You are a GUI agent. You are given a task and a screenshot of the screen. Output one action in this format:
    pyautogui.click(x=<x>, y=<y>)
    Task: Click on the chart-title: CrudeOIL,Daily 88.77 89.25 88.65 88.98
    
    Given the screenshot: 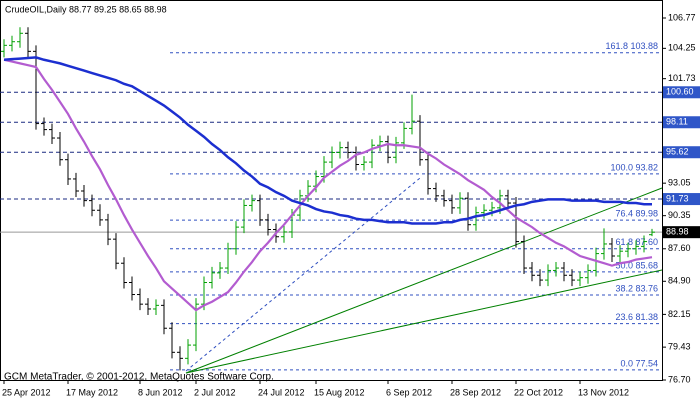 What is the action you would take?
    pyautogui.click(x=86, y=9)
    